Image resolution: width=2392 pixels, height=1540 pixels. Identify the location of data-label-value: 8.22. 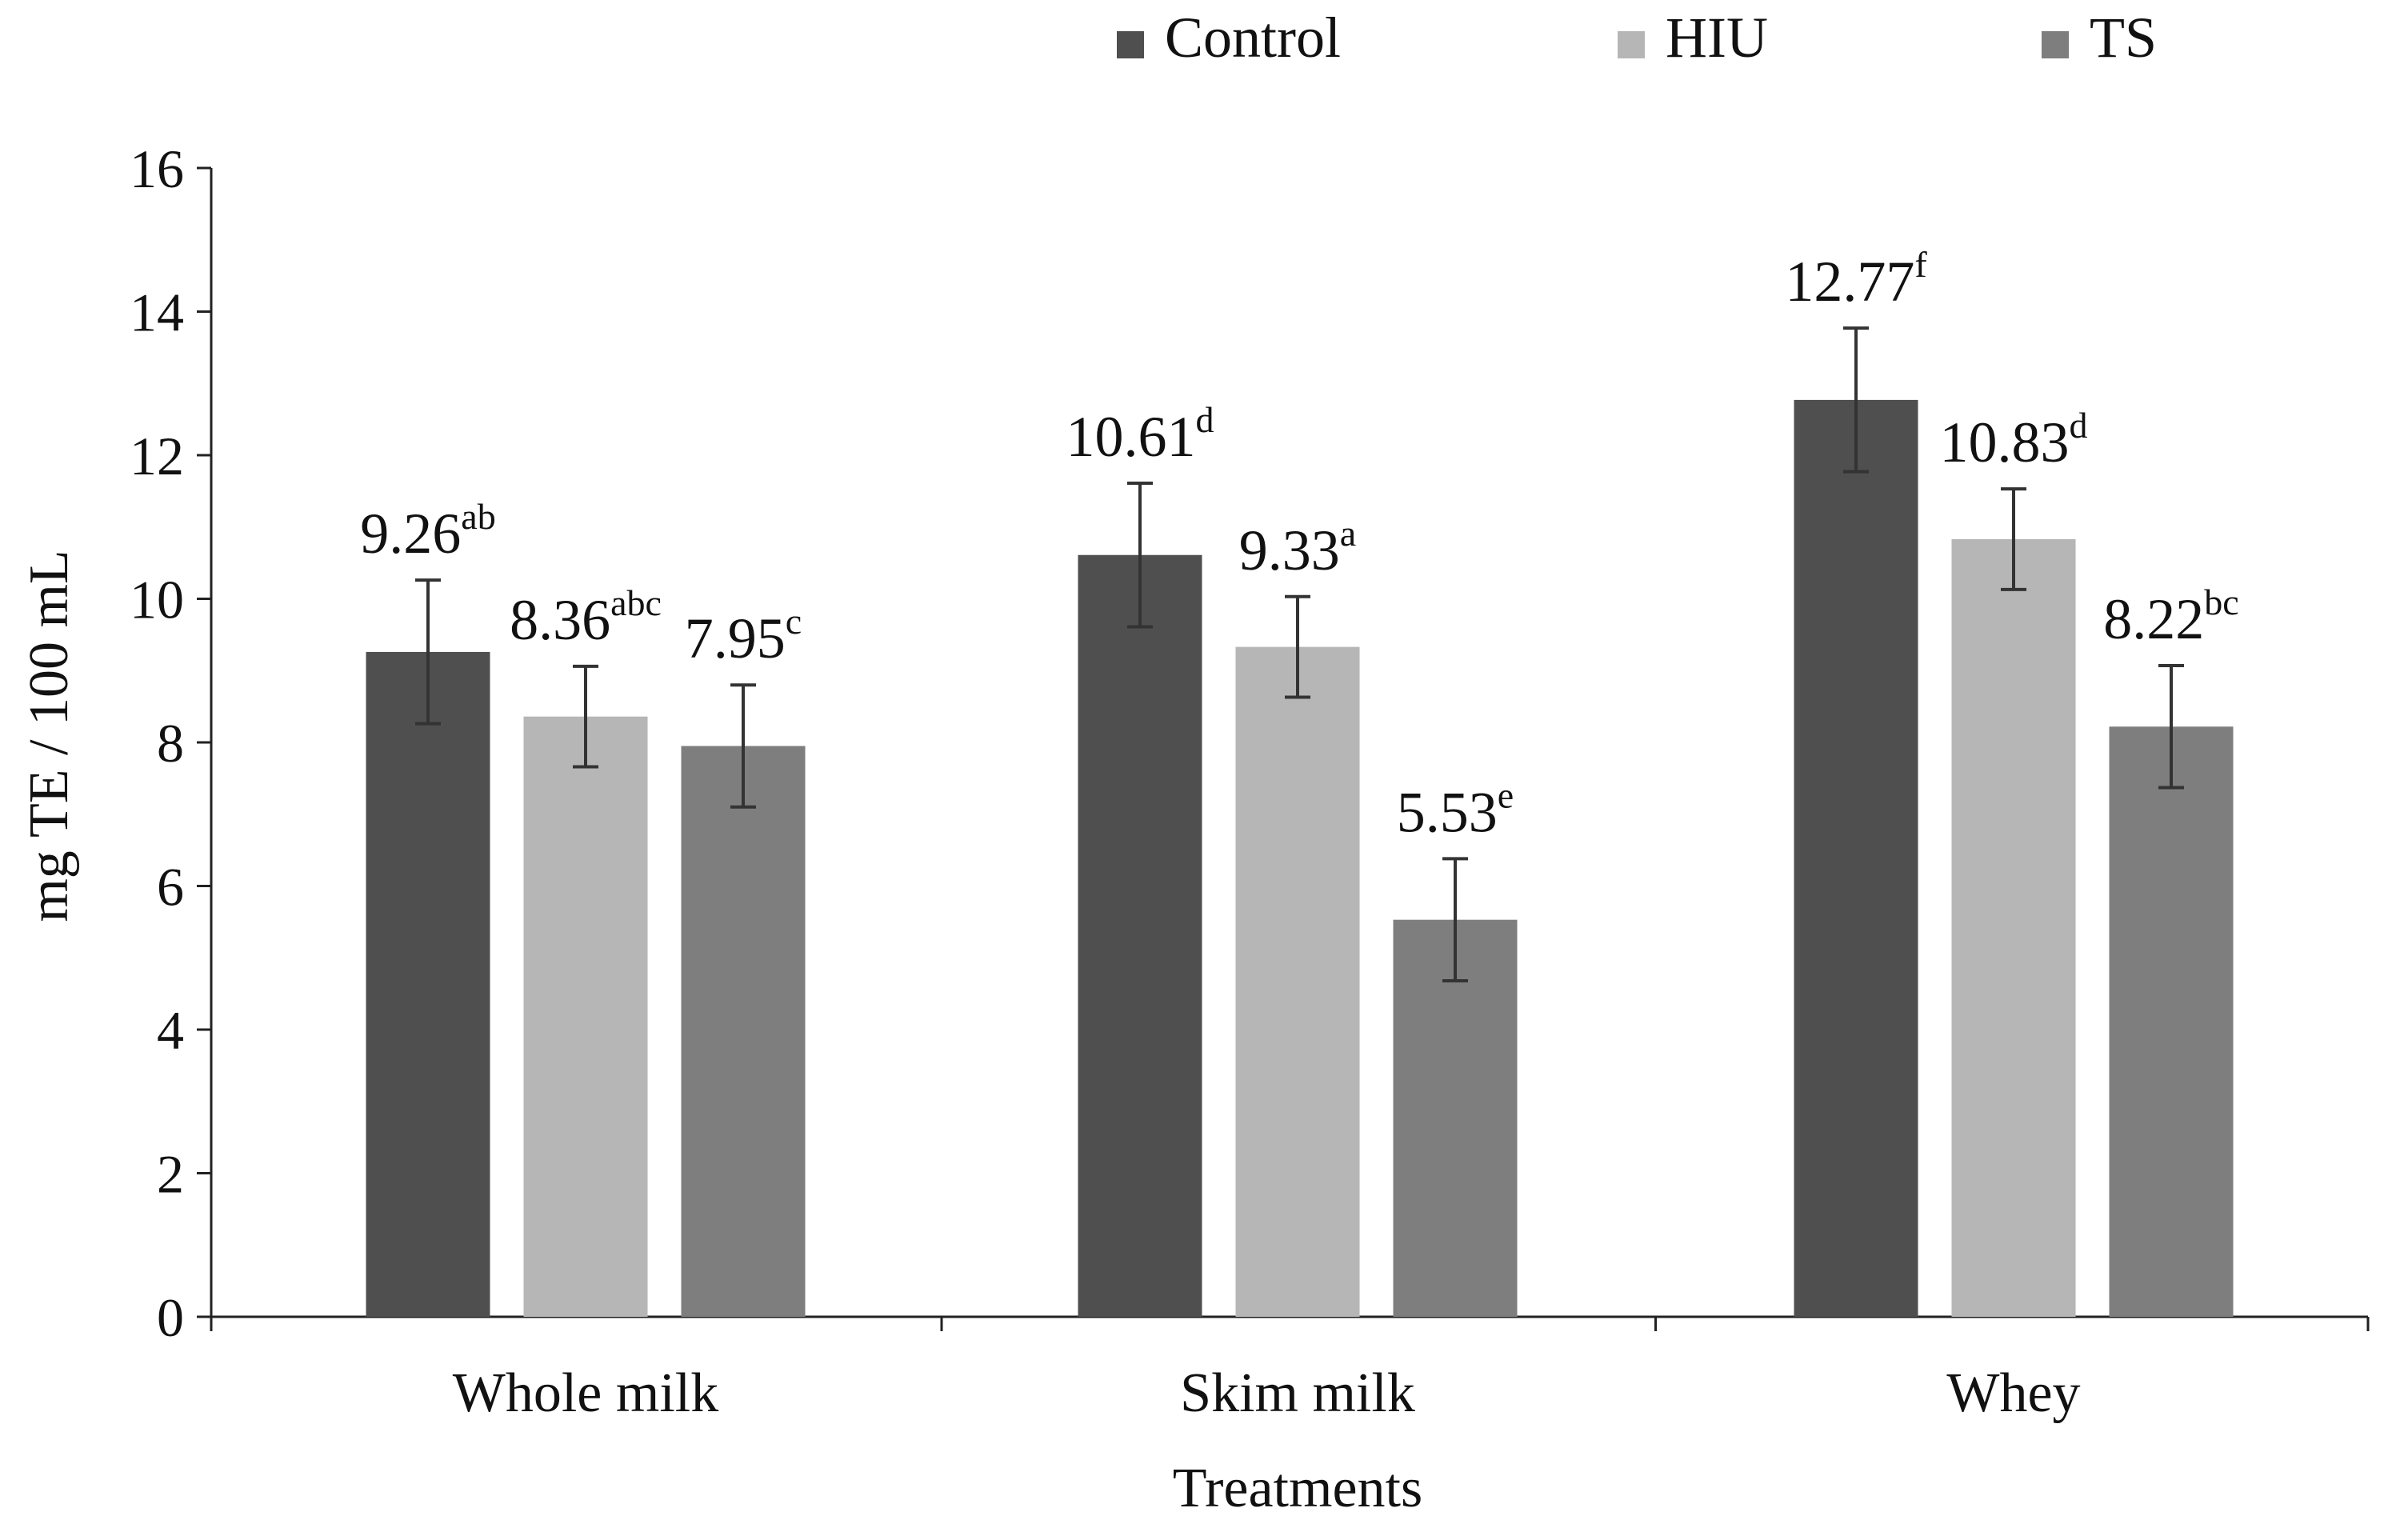
(2153, 619).